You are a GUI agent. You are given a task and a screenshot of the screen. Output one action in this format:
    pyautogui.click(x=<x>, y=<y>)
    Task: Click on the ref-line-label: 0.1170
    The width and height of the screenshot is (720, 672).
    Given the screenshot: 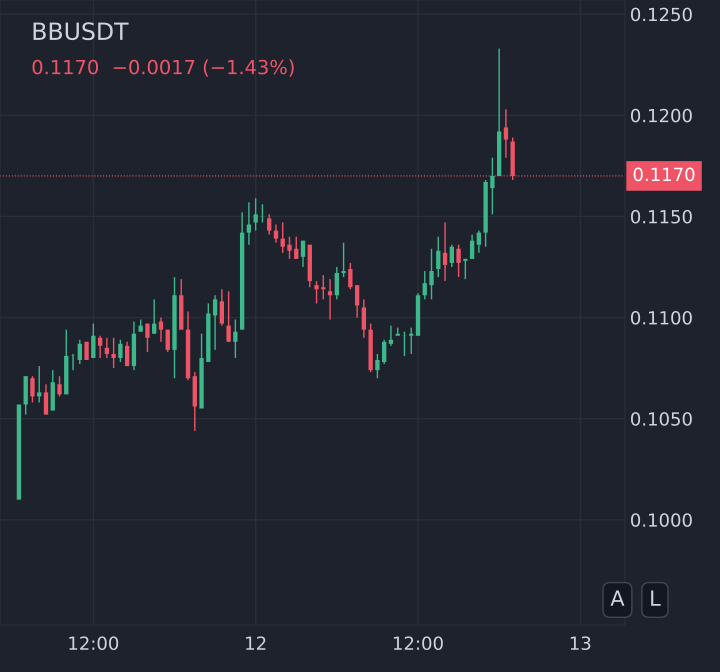 What is the action you would take?
    pyautogui.click(x=664, y=175)
    